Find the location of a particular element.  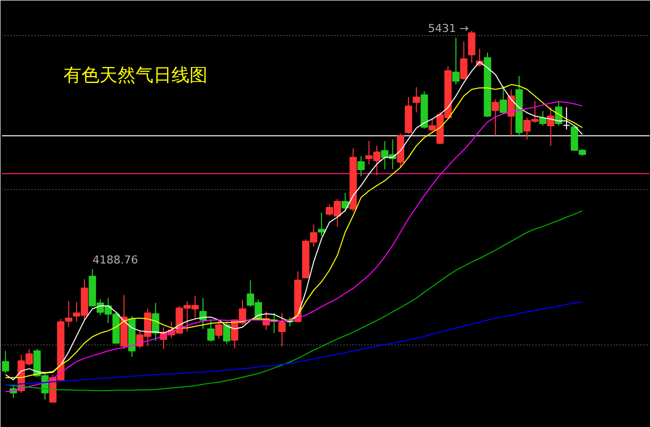

text: 有色天然气日线图 is located at coordinates (136, 75).